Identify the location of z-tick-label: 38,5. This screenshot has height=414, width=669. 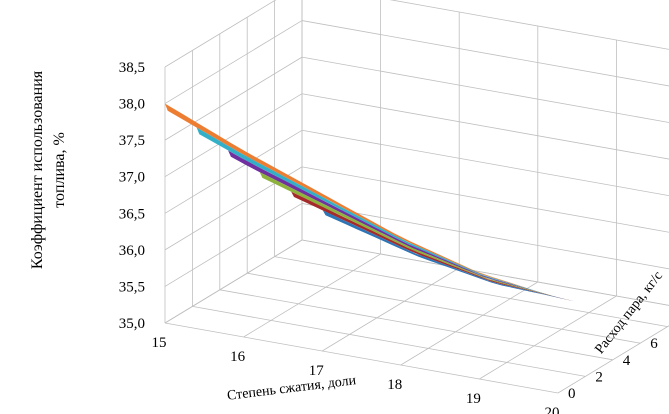
(132, 68).